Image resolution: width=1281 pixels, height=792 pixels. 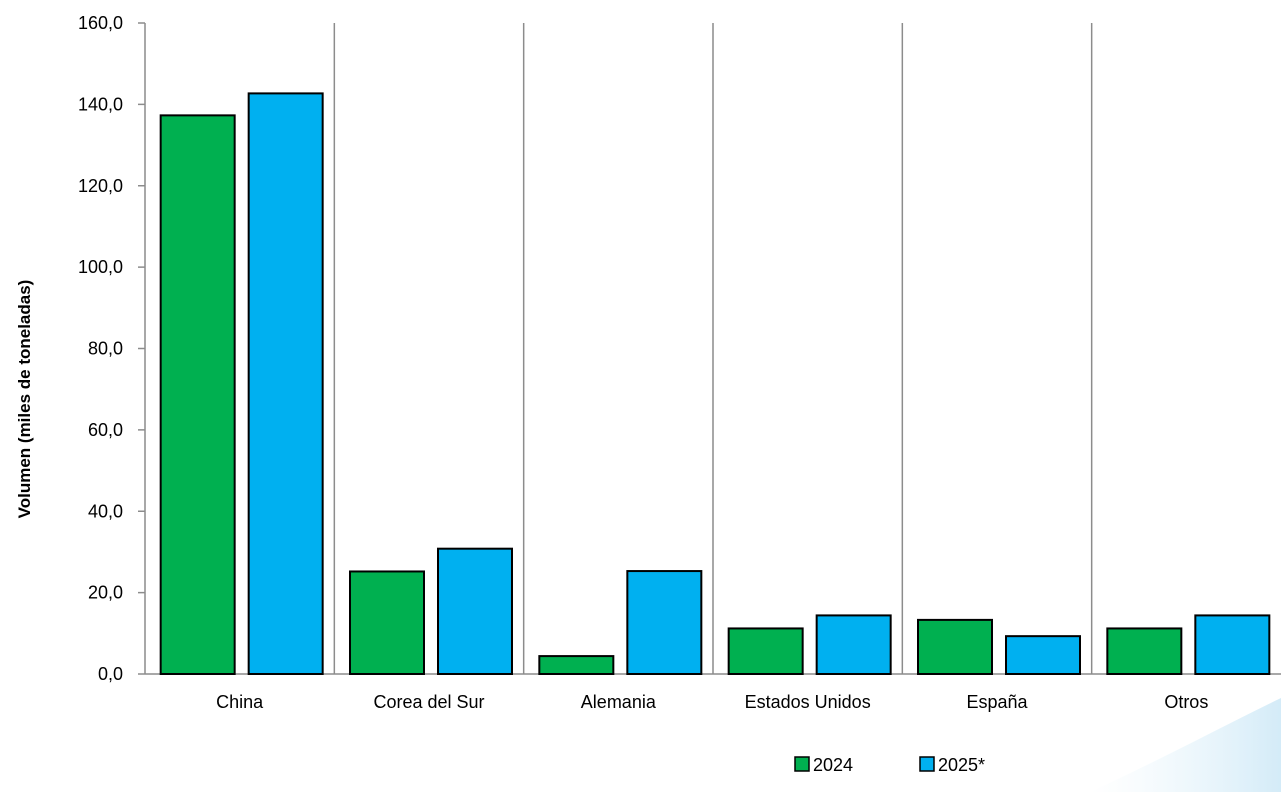 What do you see at coordinates (100, 104) in the screenshot?
I see `y-tick-label: 140,0` at bounding box center [100, 104].